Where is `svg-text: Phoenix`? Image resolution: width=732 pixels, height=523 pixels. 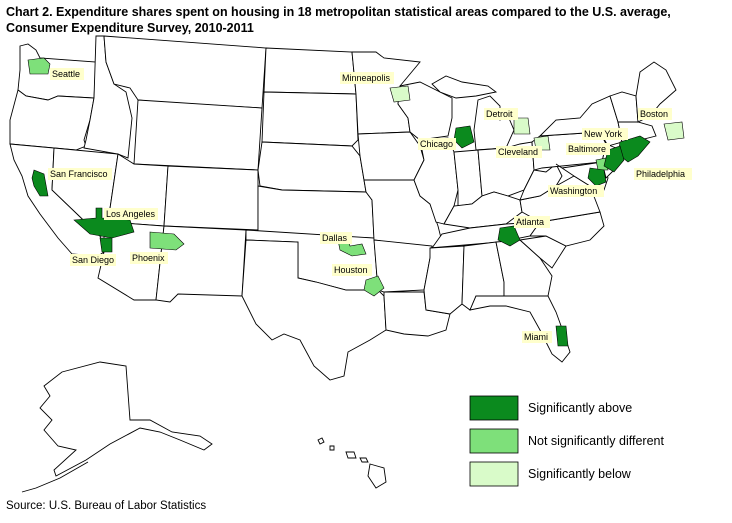
svg-text: Phoenix is located at coordinates (148, 258).